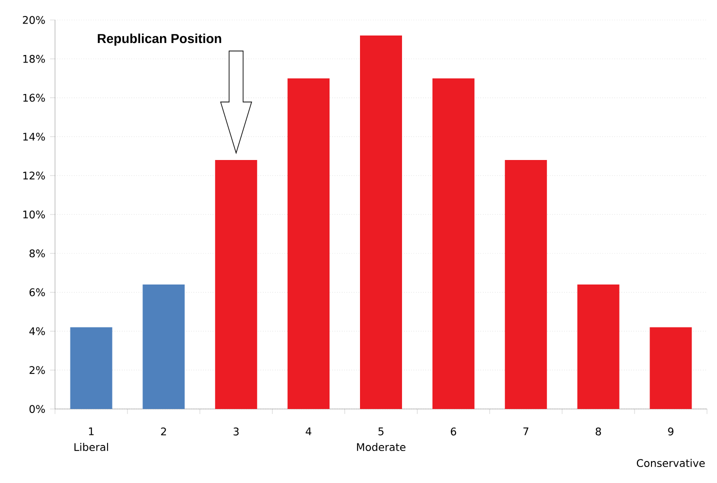 This screenshot has height=483, width=717. I want to click on x-tick-label: 8, so click(598, 432).